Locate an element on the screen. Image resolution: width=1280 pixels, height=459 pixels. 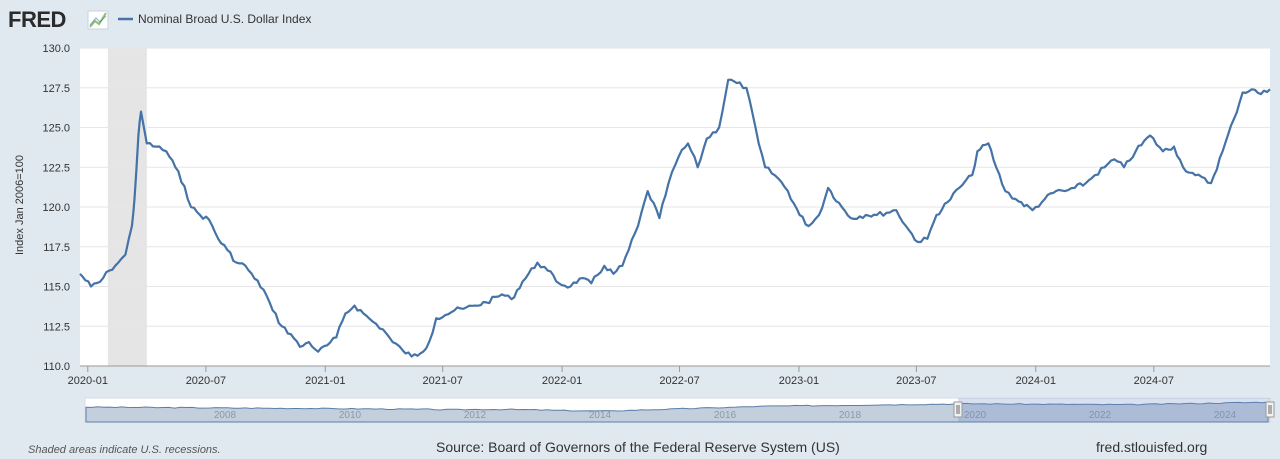
y-tick-label: 120.0 is located at coordinates (56, 208).